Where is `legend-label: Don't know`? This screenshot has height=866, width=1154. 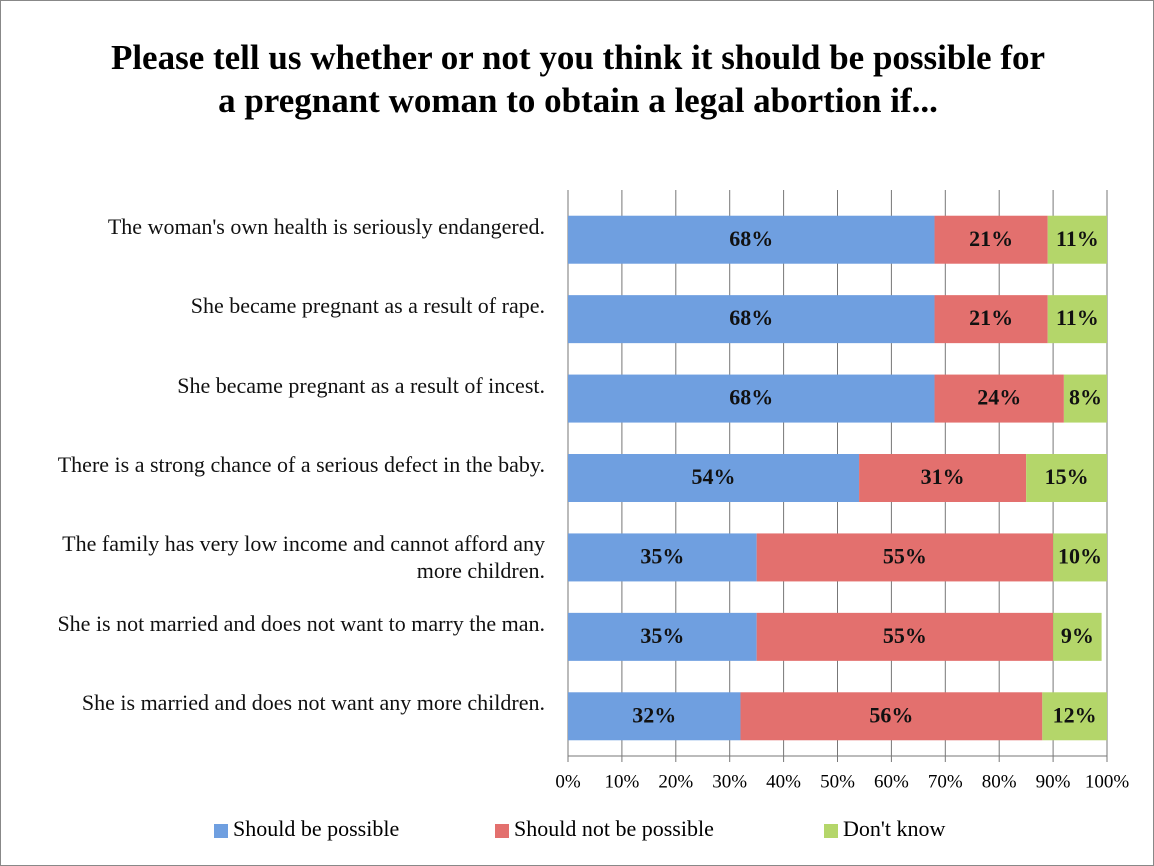
legend-label: Don't know is located at coordinates (894, 828).